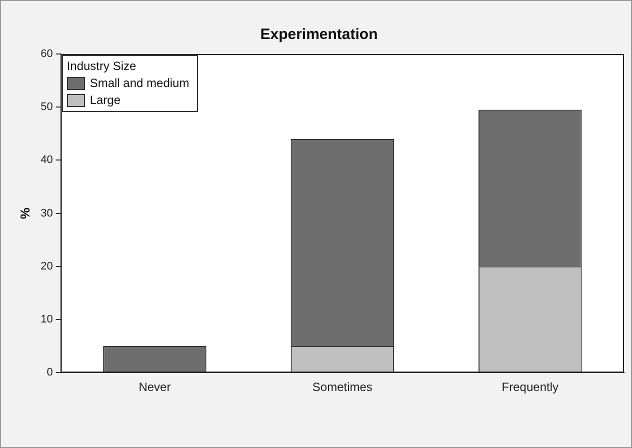  What do you see at coordinates (46, 213) in the screenshot?
I see `y-tick-label: 30` at bounding box center [46, 213].